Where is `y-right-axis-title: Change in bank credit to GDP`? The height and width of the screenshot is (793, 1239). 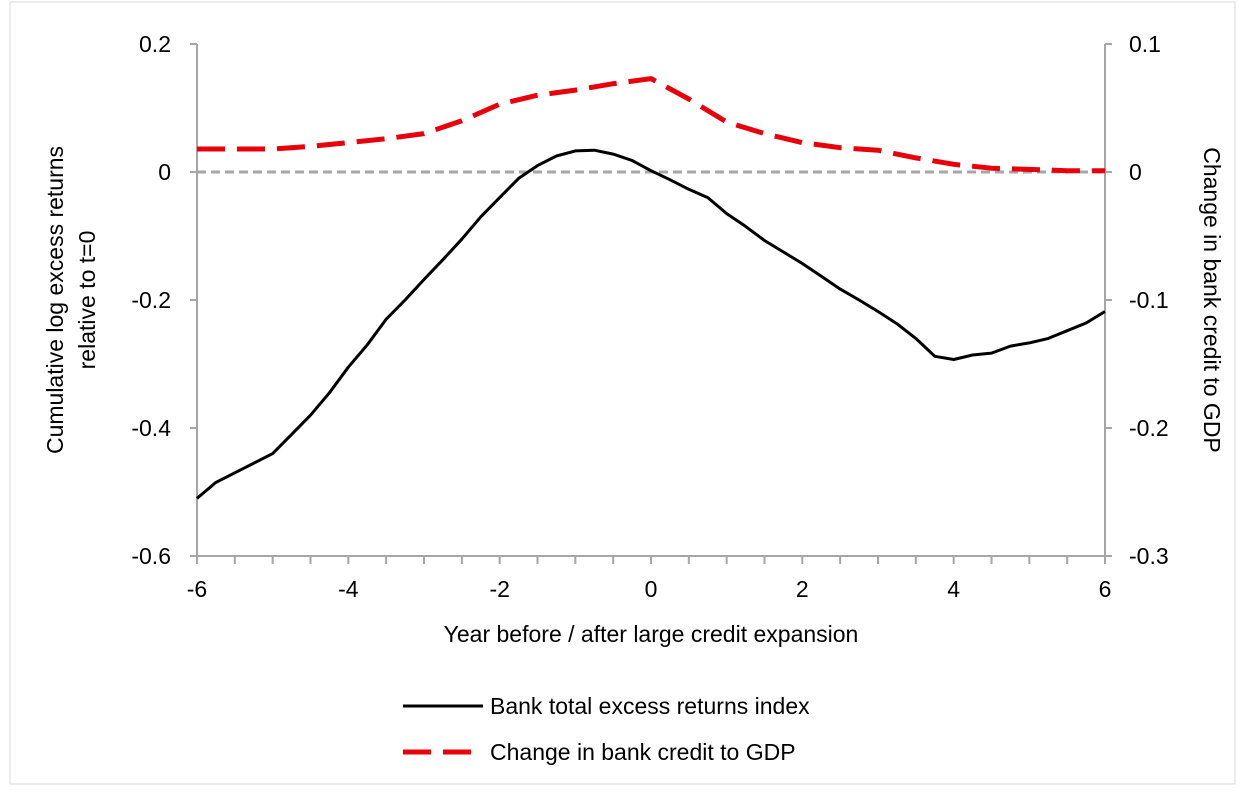 y-right-axis-title: Change in bank credit to GDP is located at coordinates (1212, 300).